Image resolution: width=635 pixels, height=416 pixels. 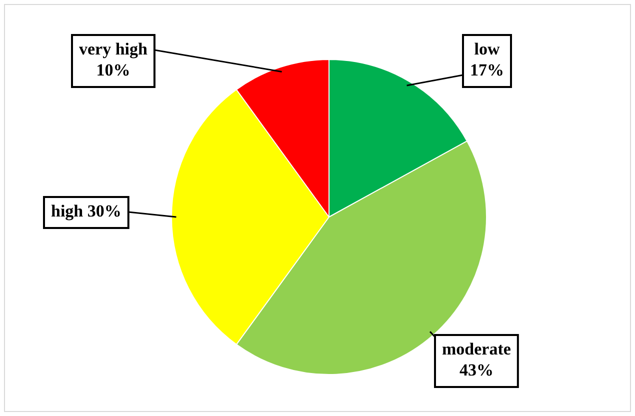 What do you see at coordinates (487, 70) in the screenshot?
I see `data-label: 17%` at bounding box center [487, 70].